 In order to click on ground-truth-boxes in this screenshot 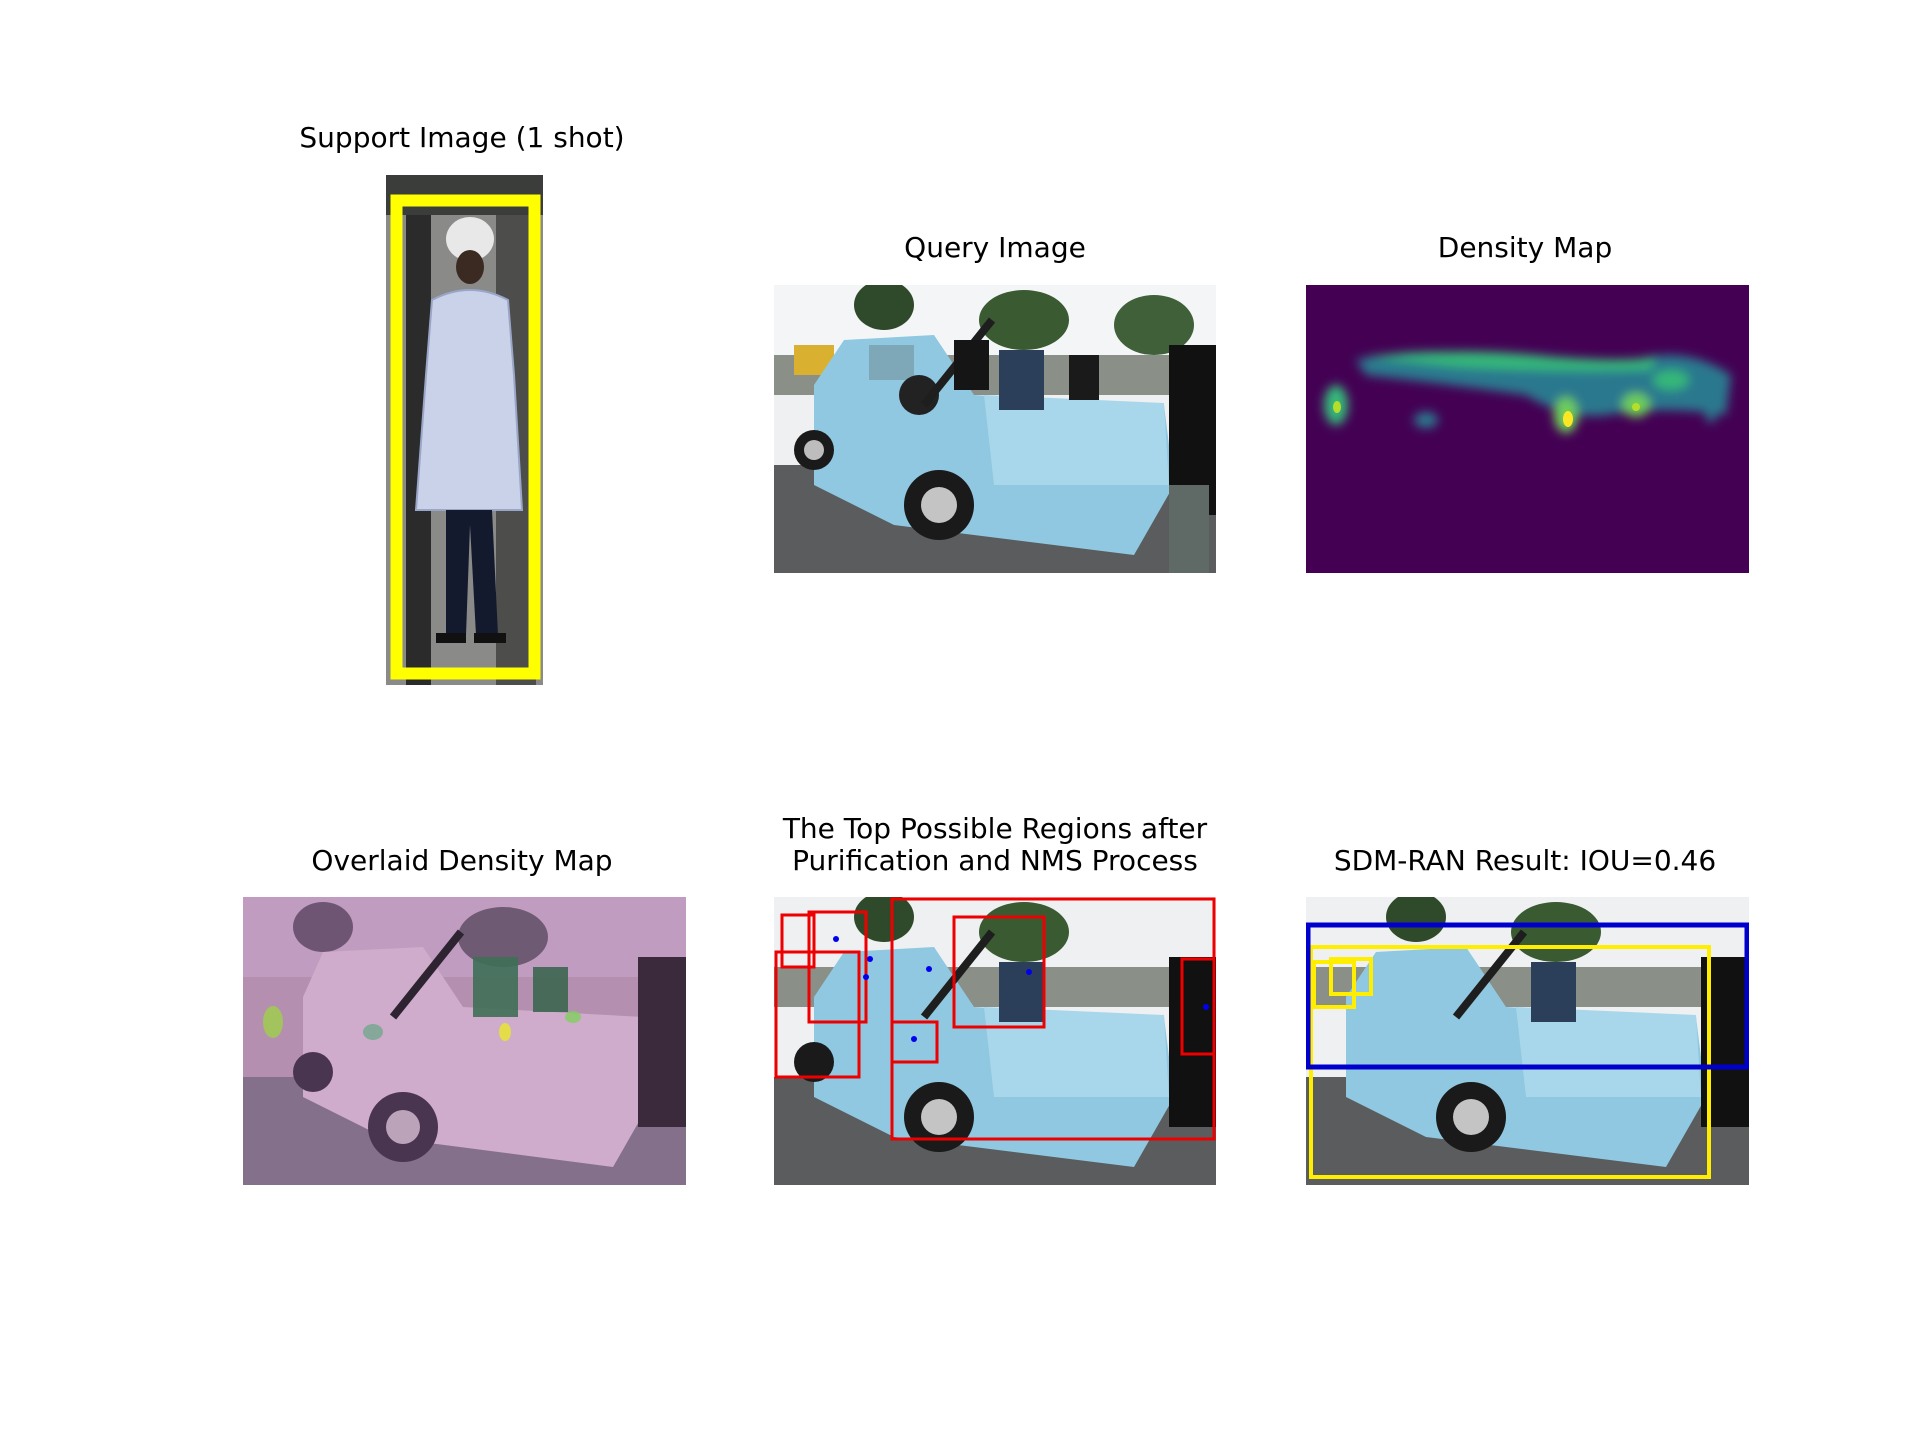, I will do `click(1510, 1062)`.